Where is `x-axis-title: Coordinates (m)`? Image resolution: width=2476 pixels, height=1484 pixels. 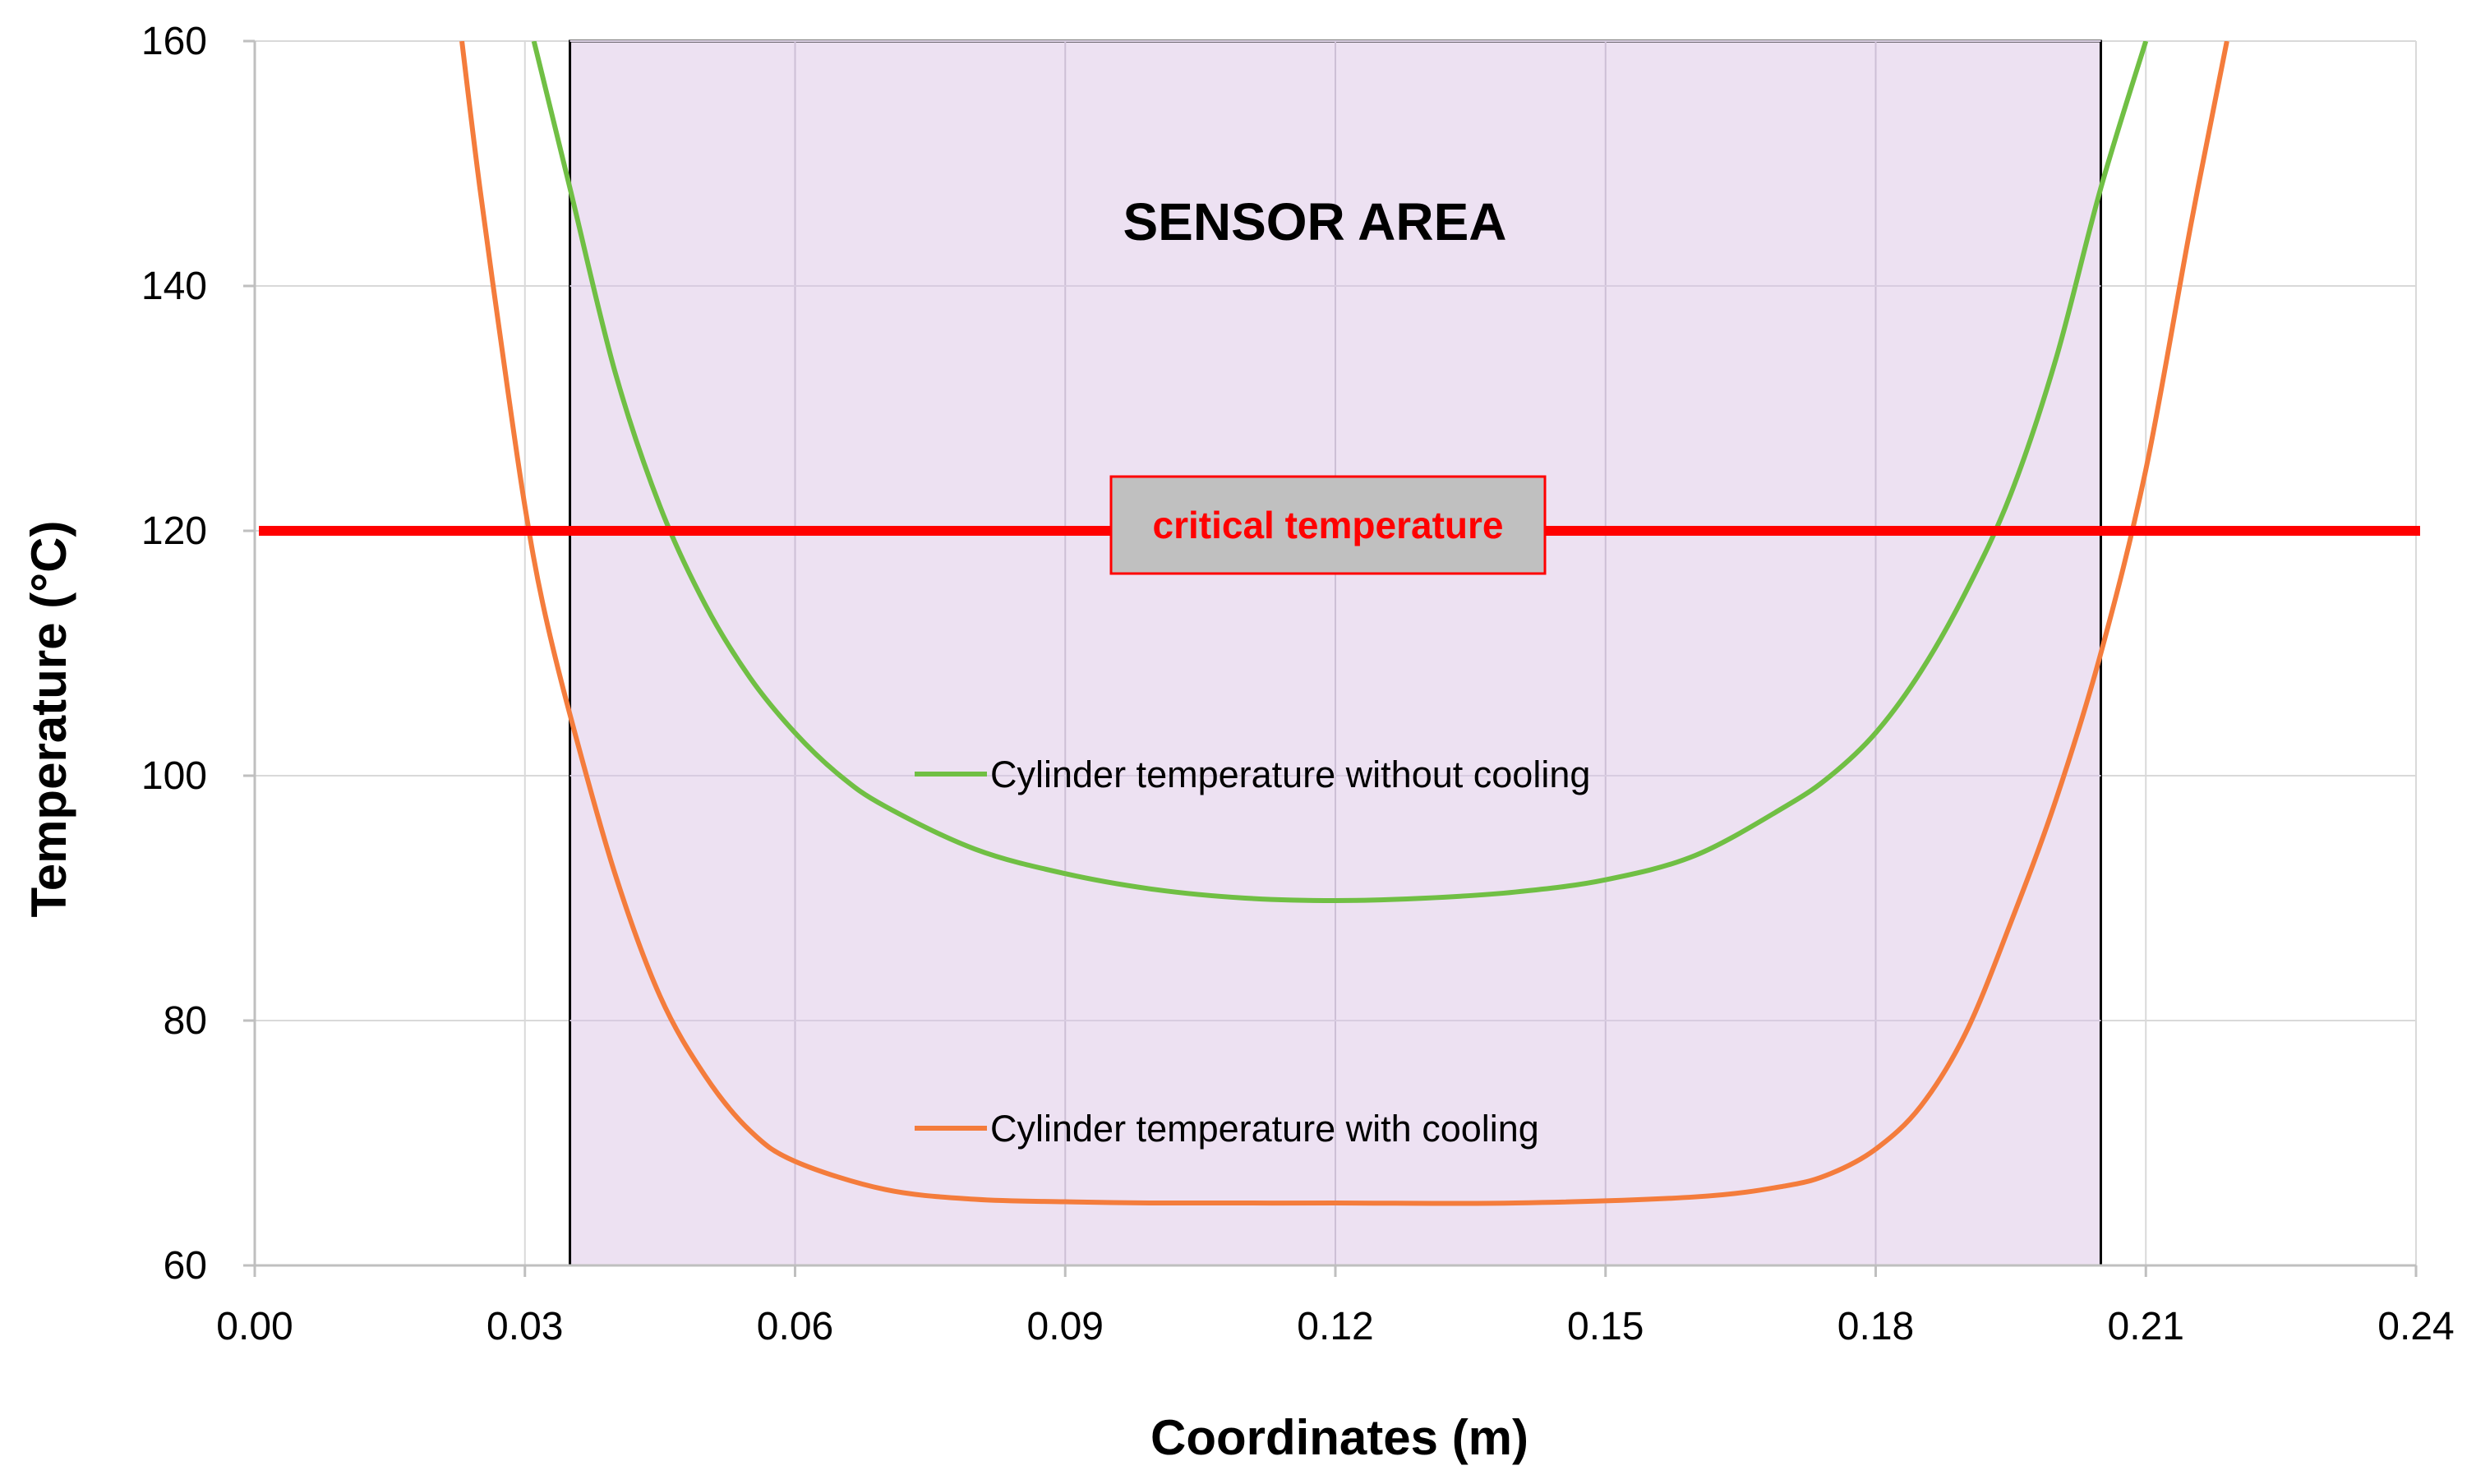 x-axis-title: Coordinates (m) is located at coordinates (1339, 1438).